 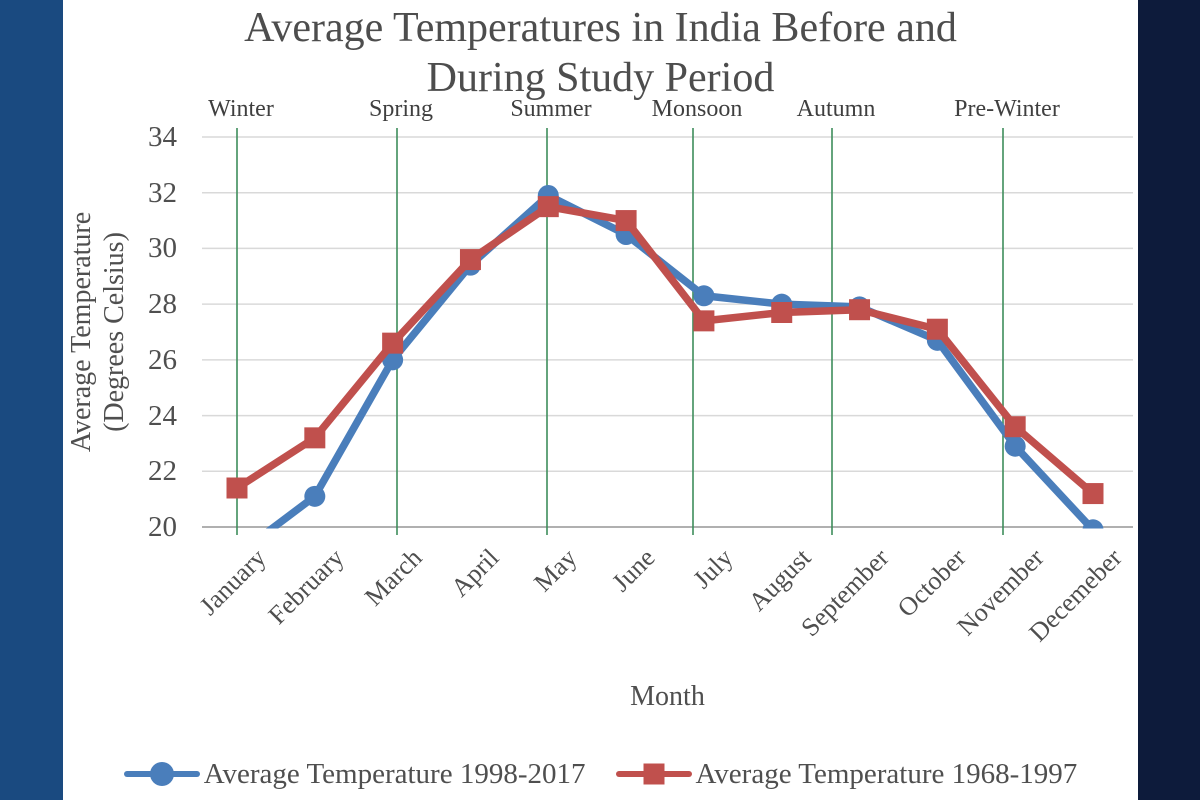 I want to click on legend-label-1968-1997: Average Temperature 1968-1997, so click(x=886, y=774).